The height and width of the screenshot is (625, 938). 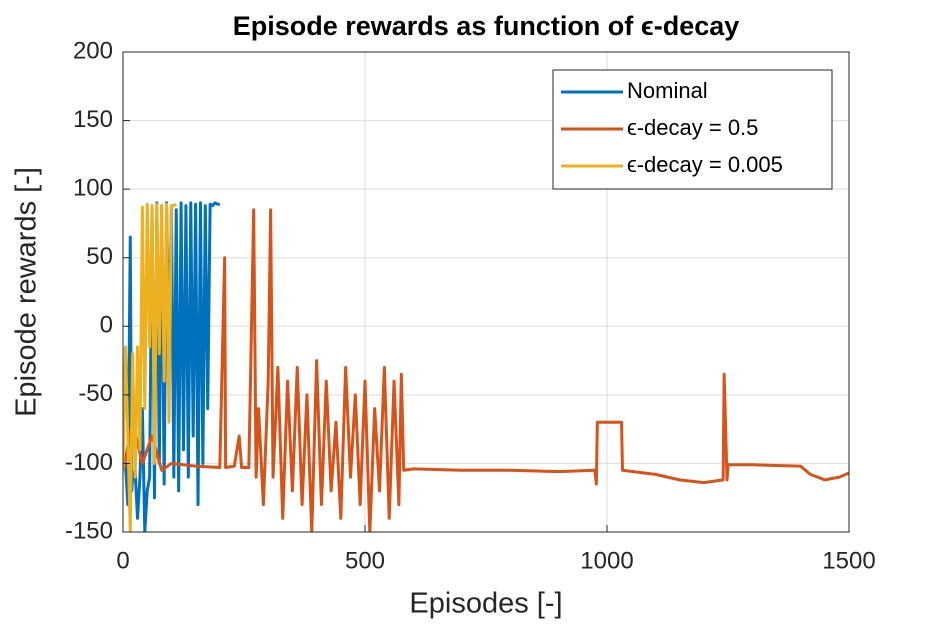 I want to click on x-tick-label: 500, so click(x=365, y=560).